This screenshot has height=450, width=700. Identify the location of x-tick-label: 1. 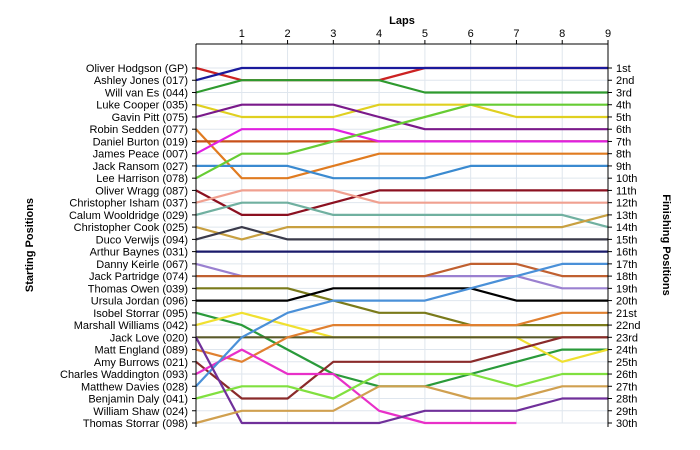
(242, 34).